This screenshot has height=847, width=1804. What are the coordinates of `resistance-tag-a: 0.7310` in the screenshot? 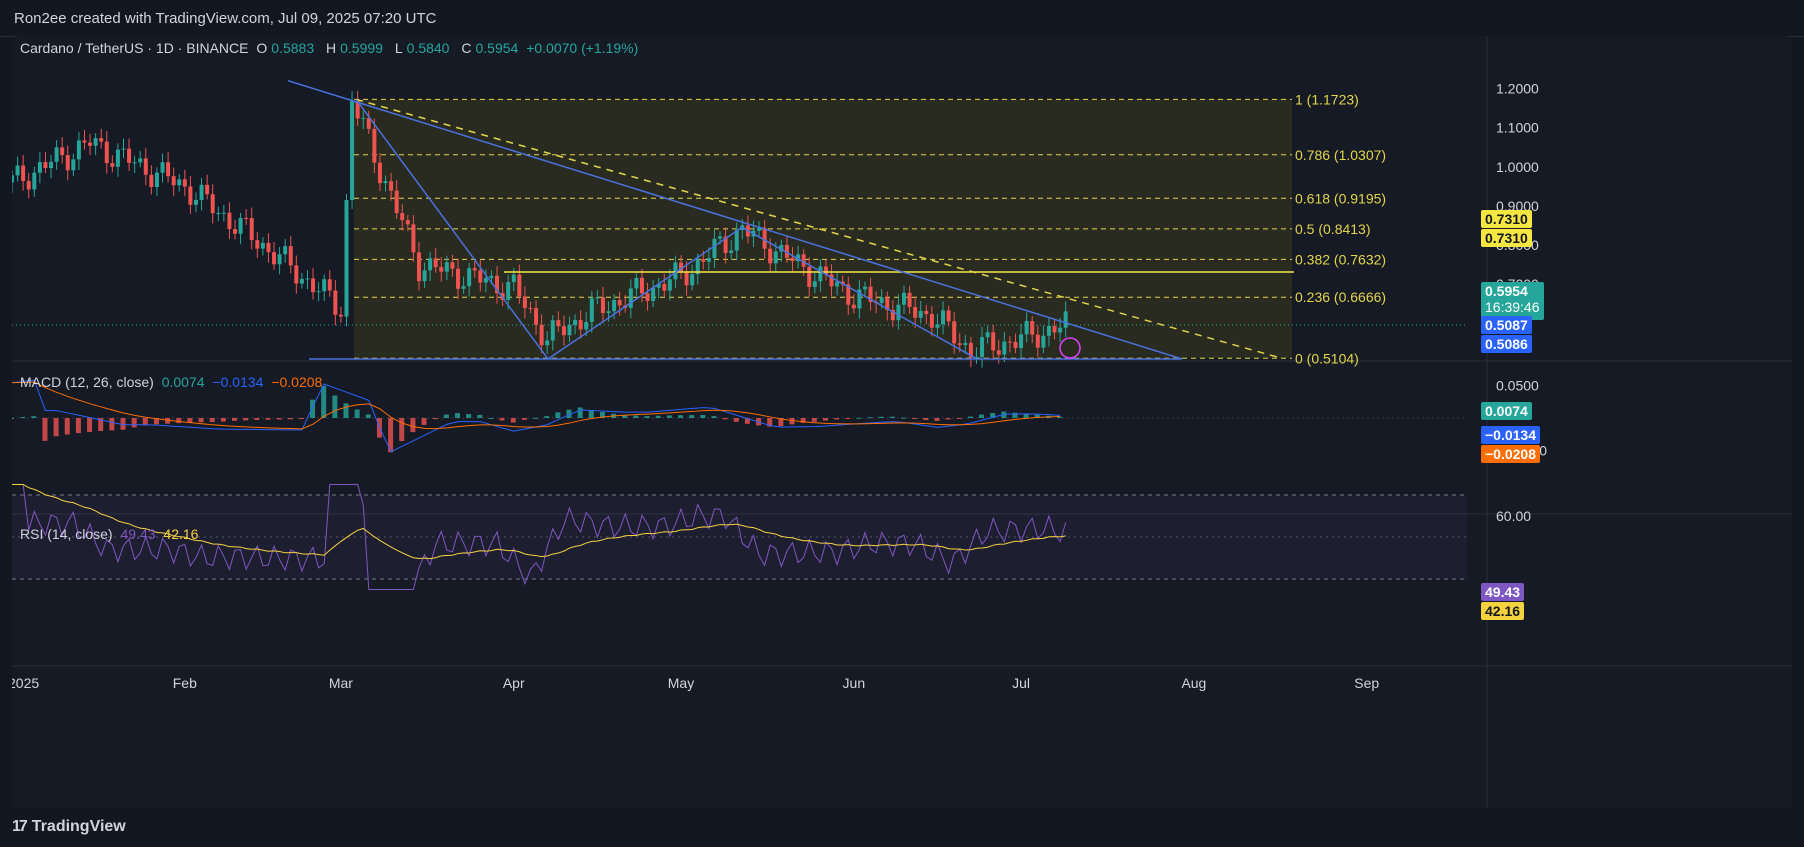 It's located at (1506, 219).